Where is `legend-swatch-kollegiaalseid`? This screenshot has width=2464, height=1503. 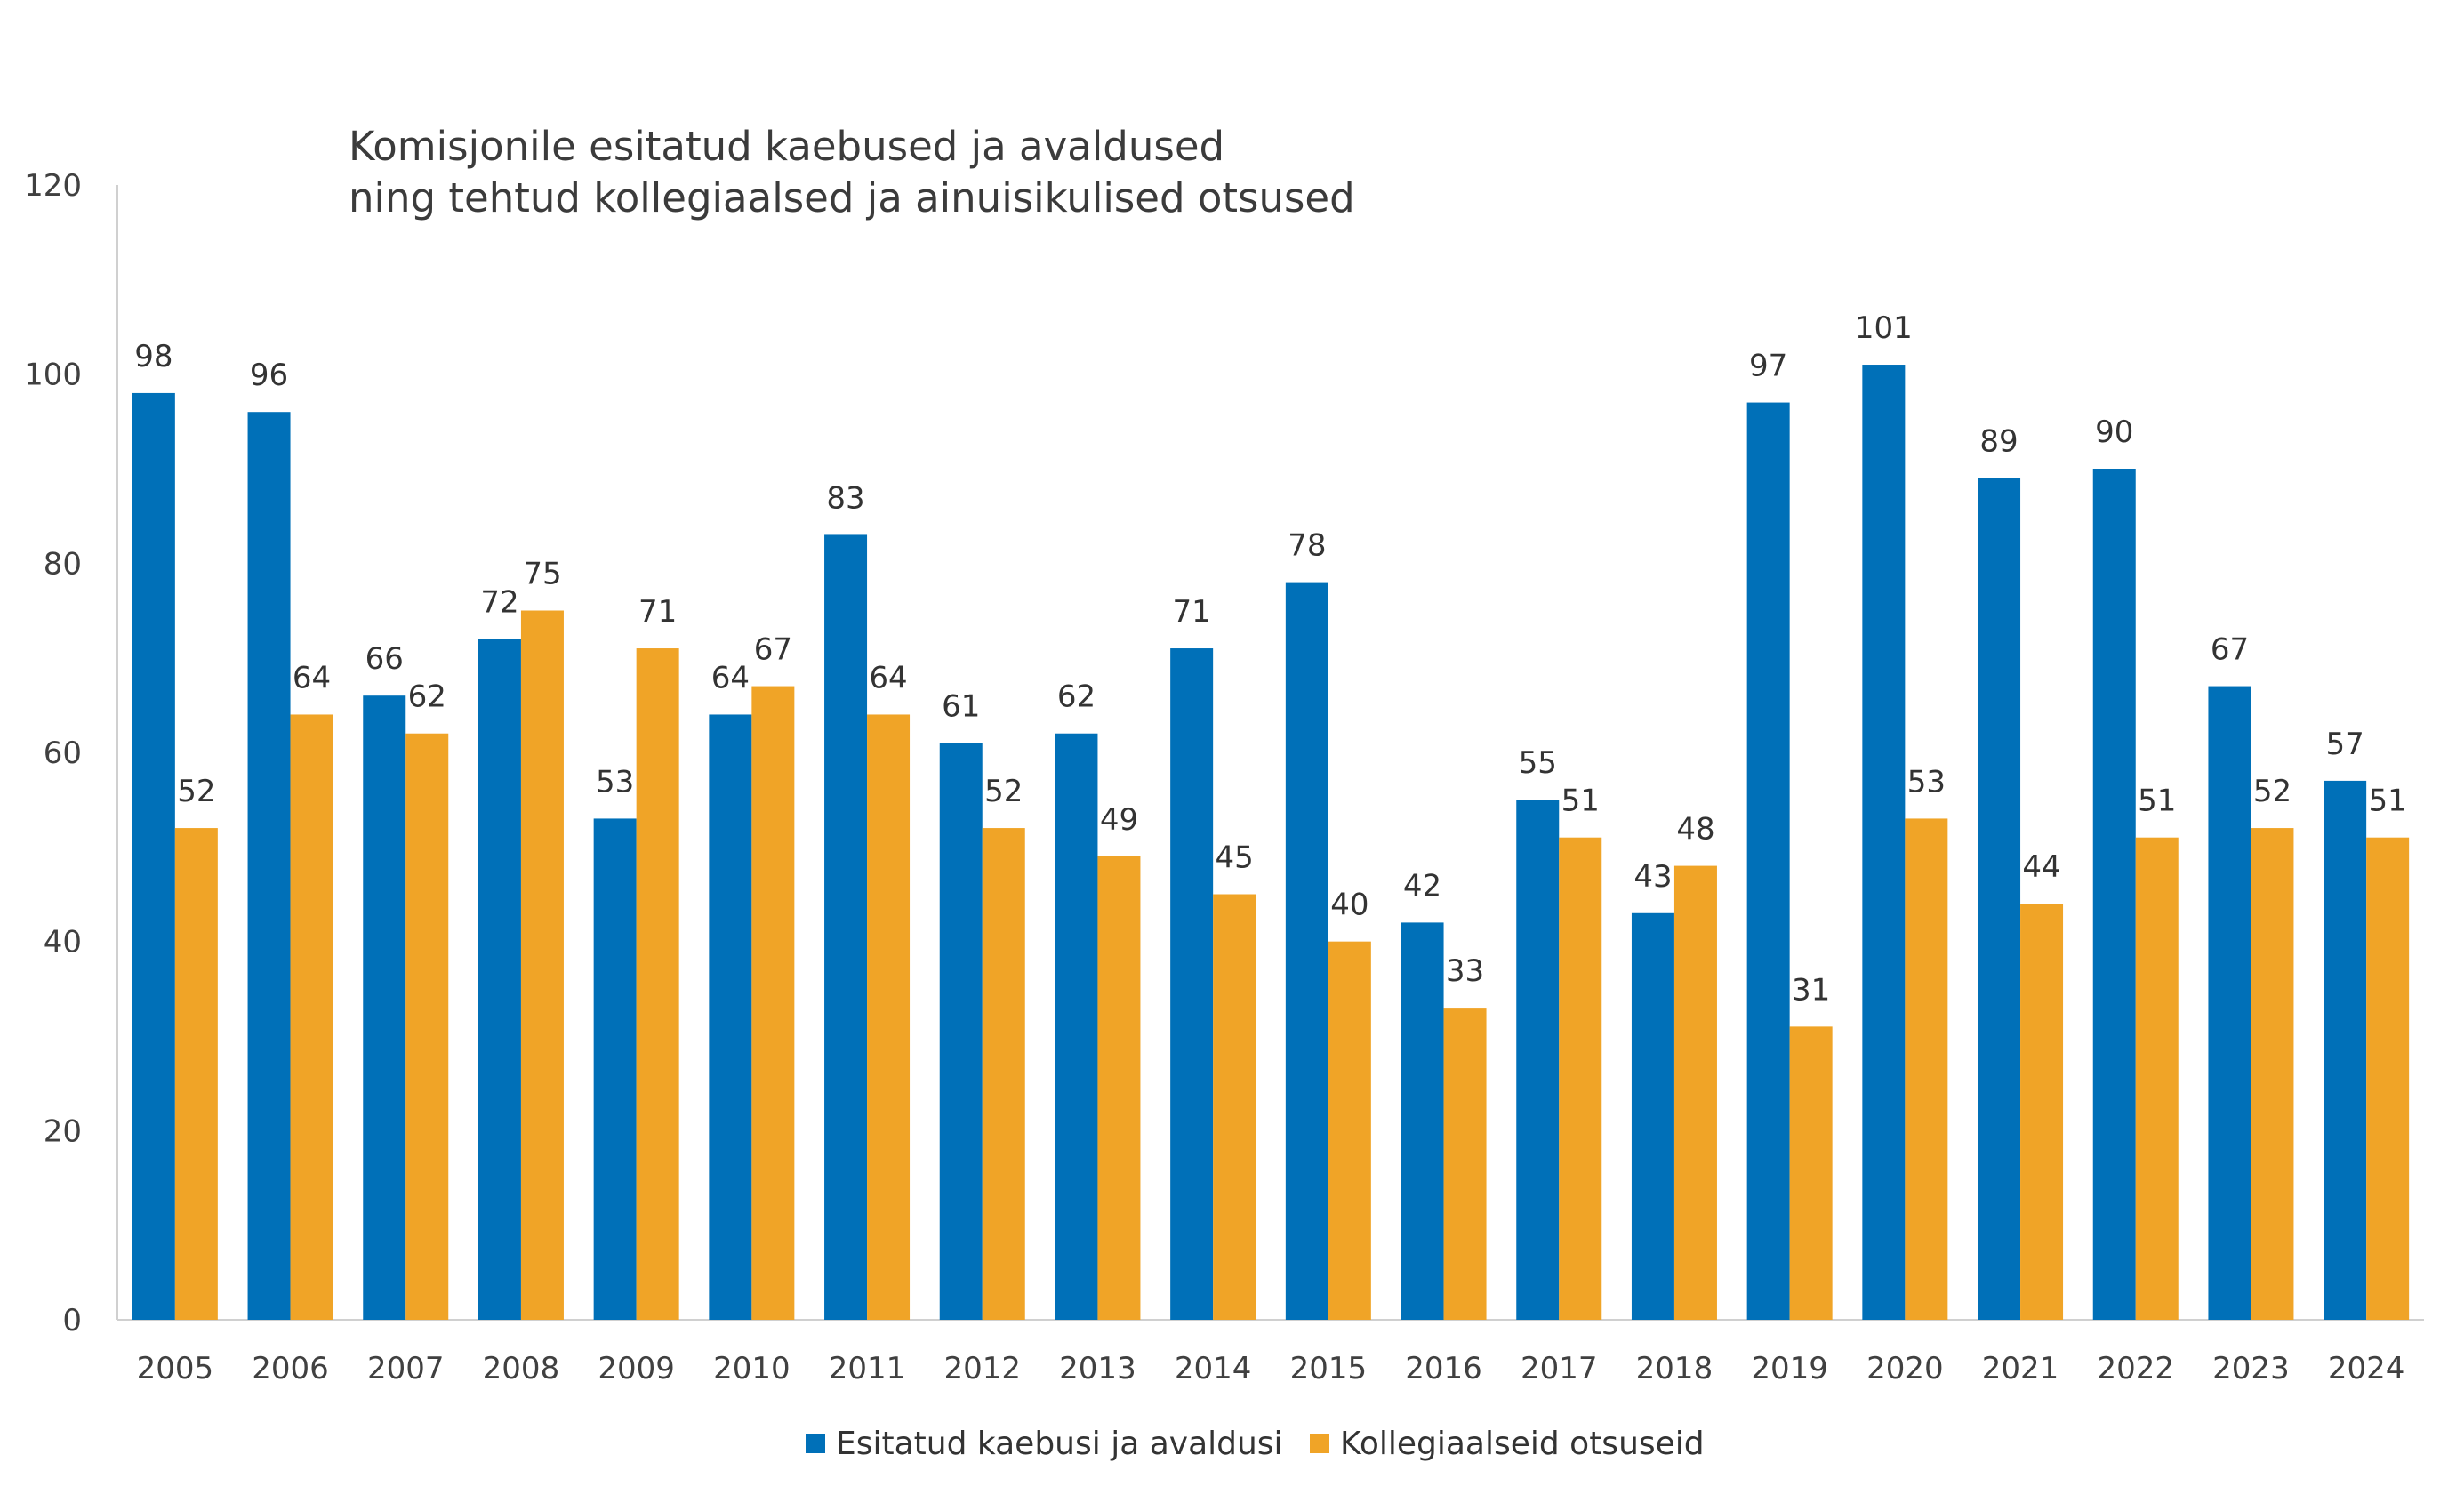 legend-swatch-kollegiaalseid is located at coordinates (1319, 1443).